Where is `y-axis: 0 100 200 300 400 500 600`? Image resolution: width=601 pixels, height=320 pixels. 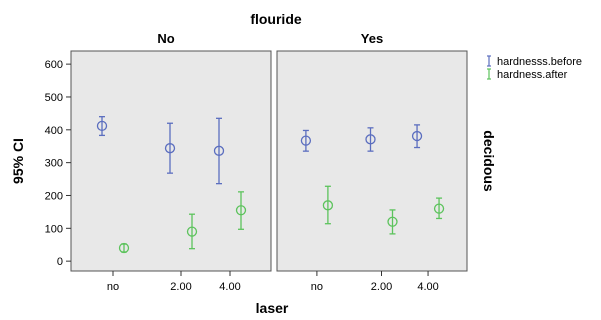 y-axis: 0 100 200 300 400 500 600 is located at coordinates (58, 163).